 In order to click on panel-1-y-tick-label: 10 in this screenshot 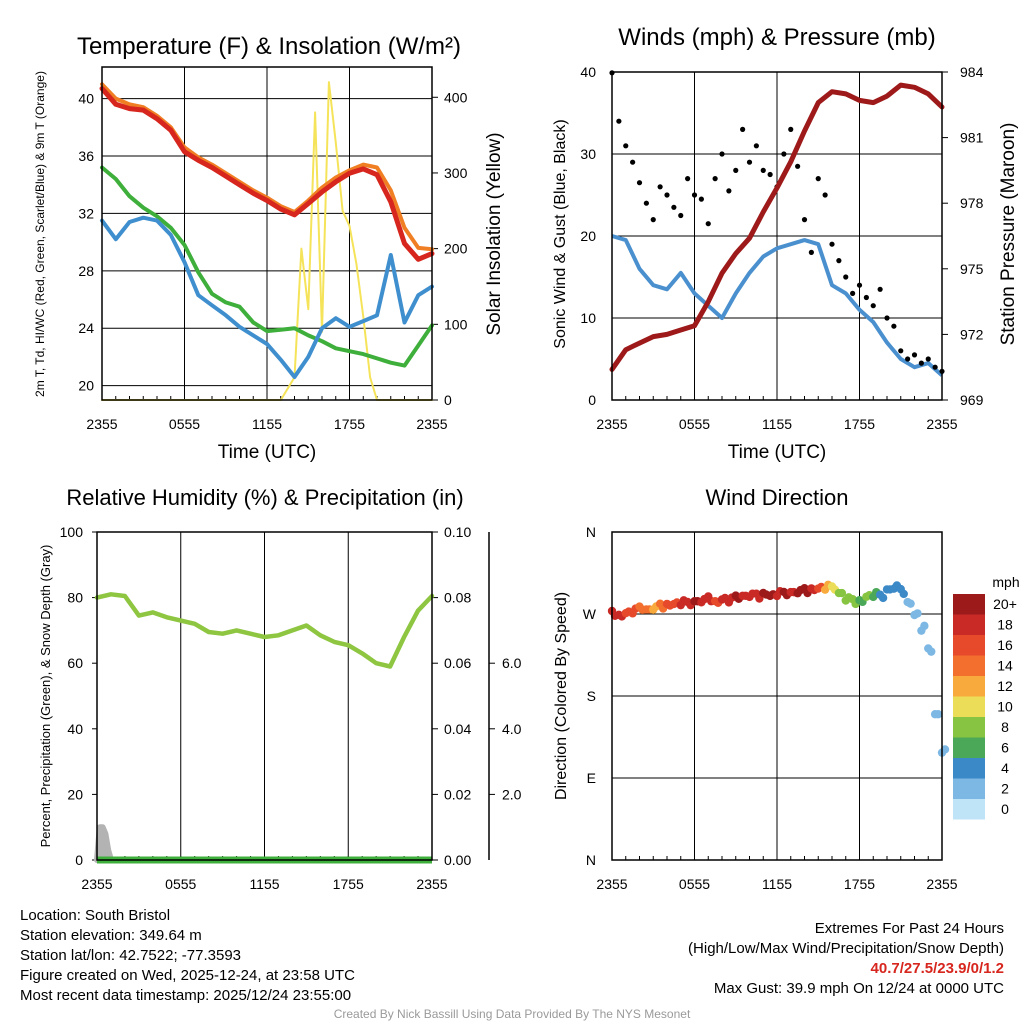, I will do `click(588, 318)`.